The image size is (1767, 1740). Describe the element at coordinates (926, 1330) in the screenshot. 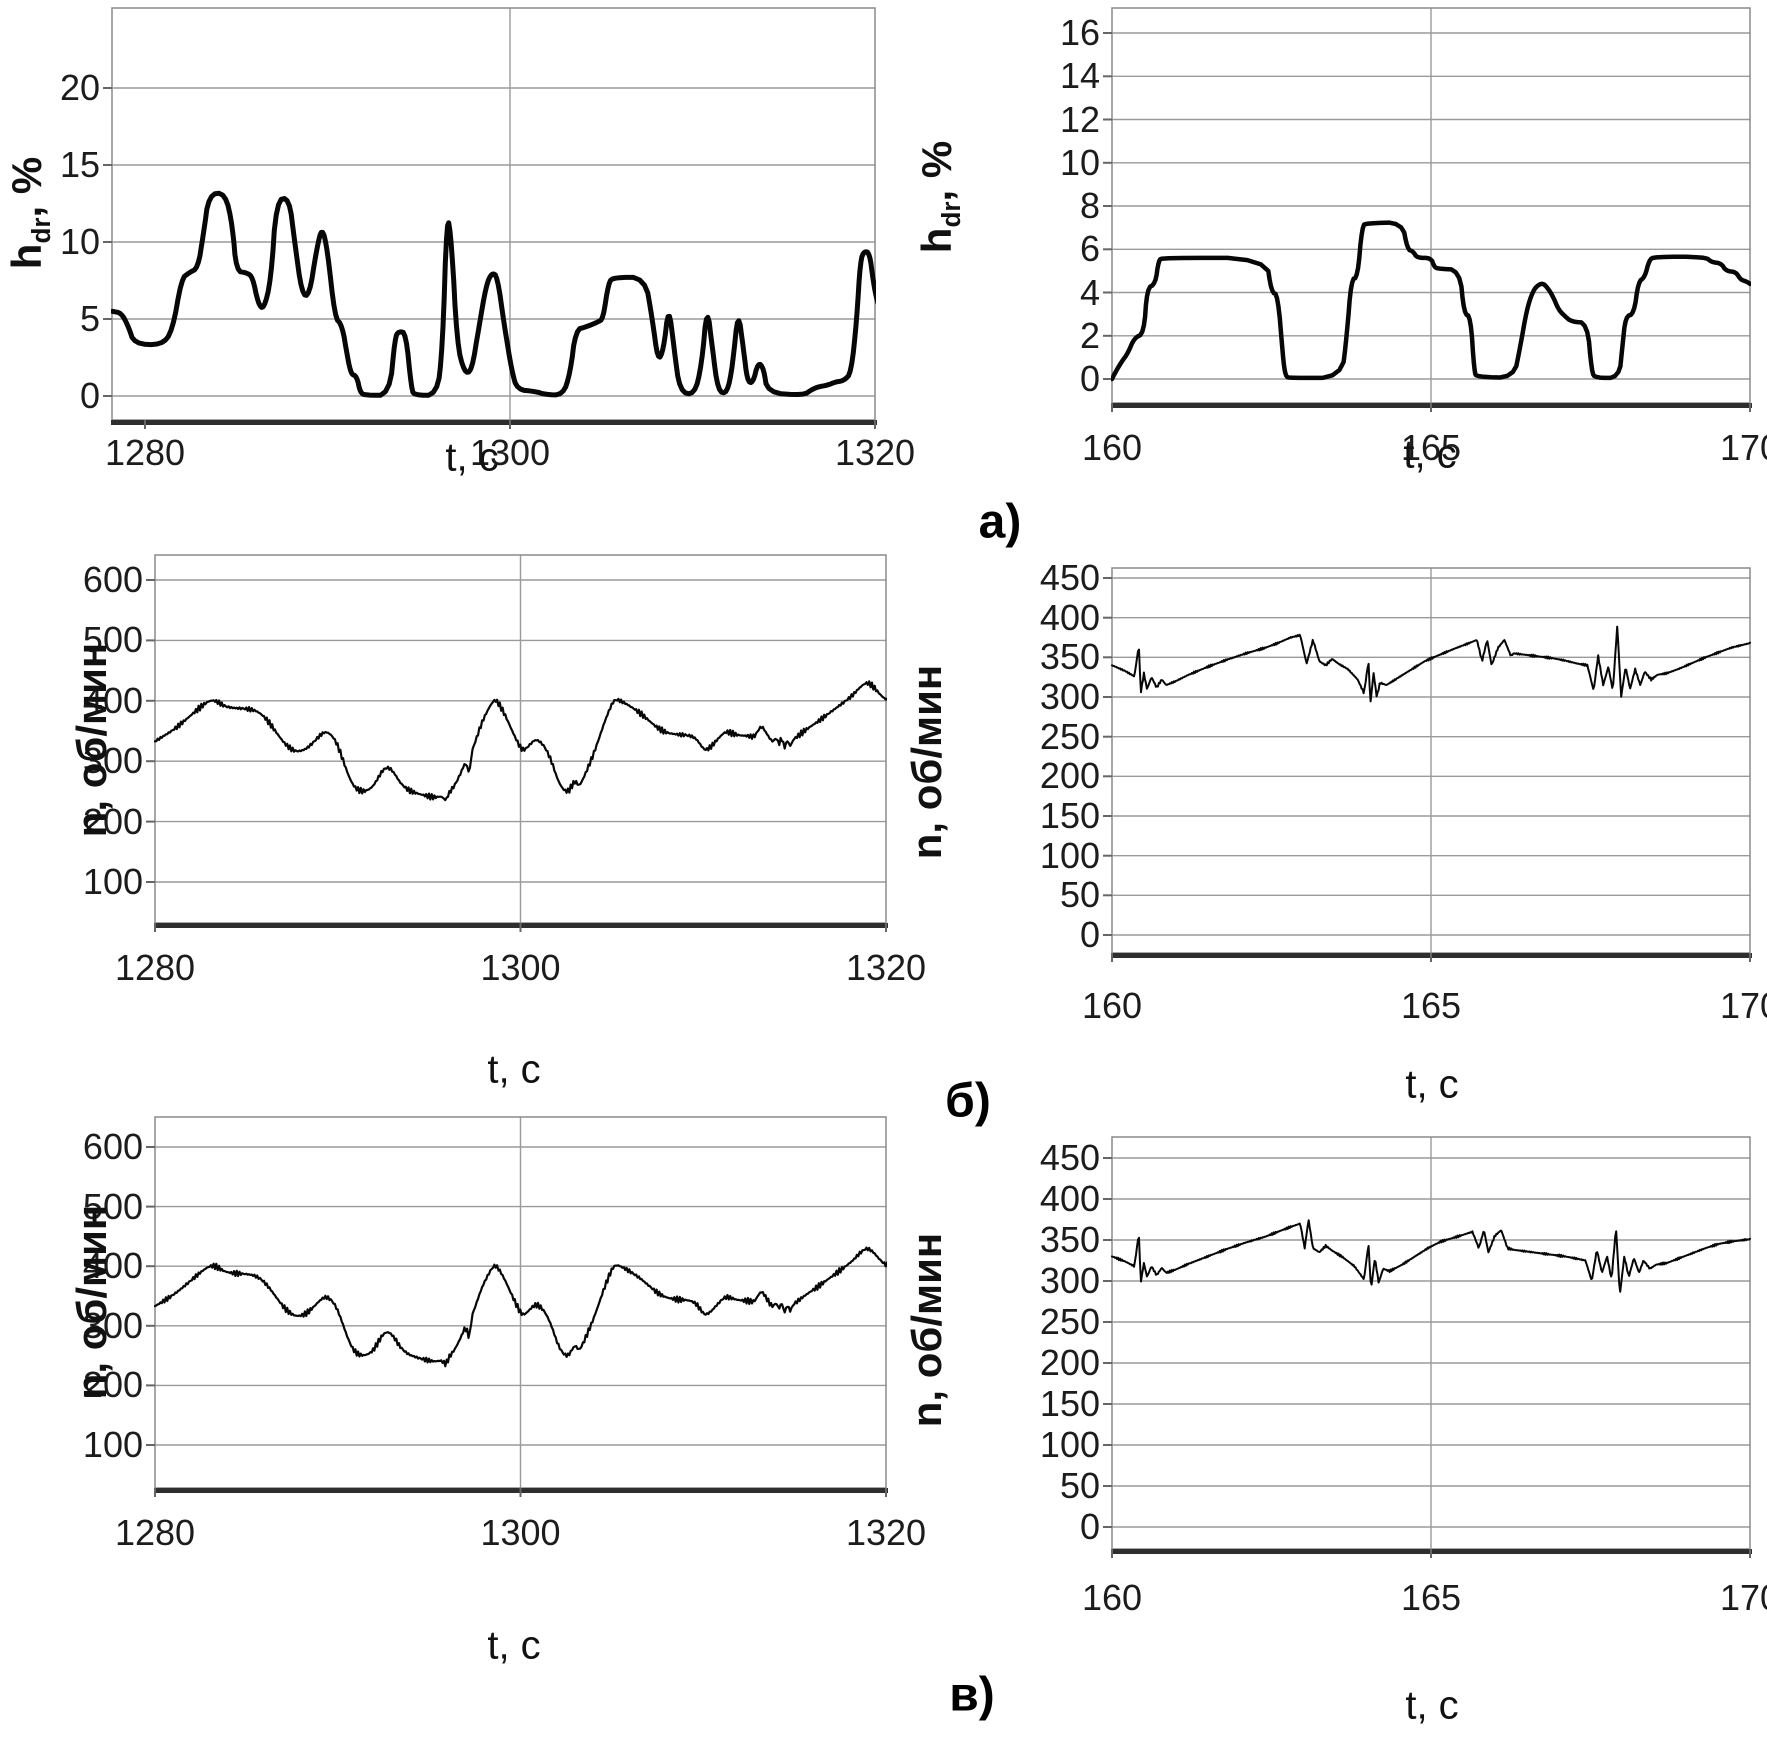

I see `y-axis-label-n-zoom-v: n, об/мин` at that location.